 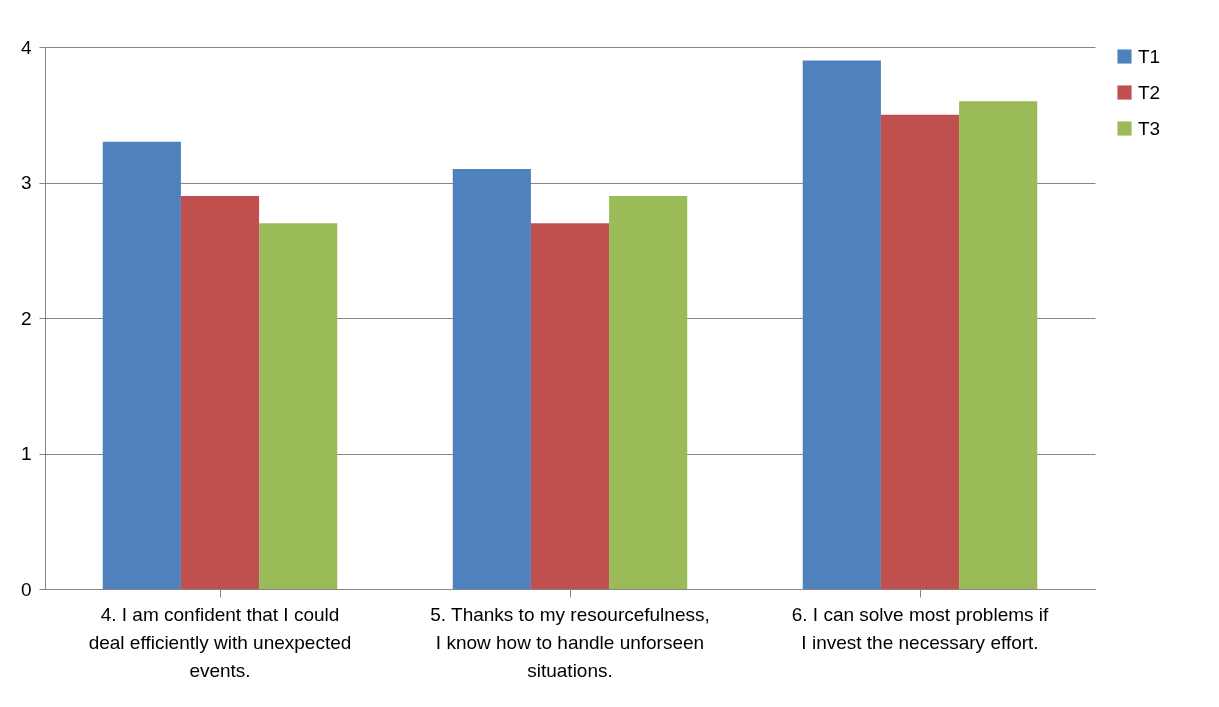 What do you see at coordinates (1149, 128) in the screenshot?
I see `legend-label: T3` at bounding box center [1149, 128].